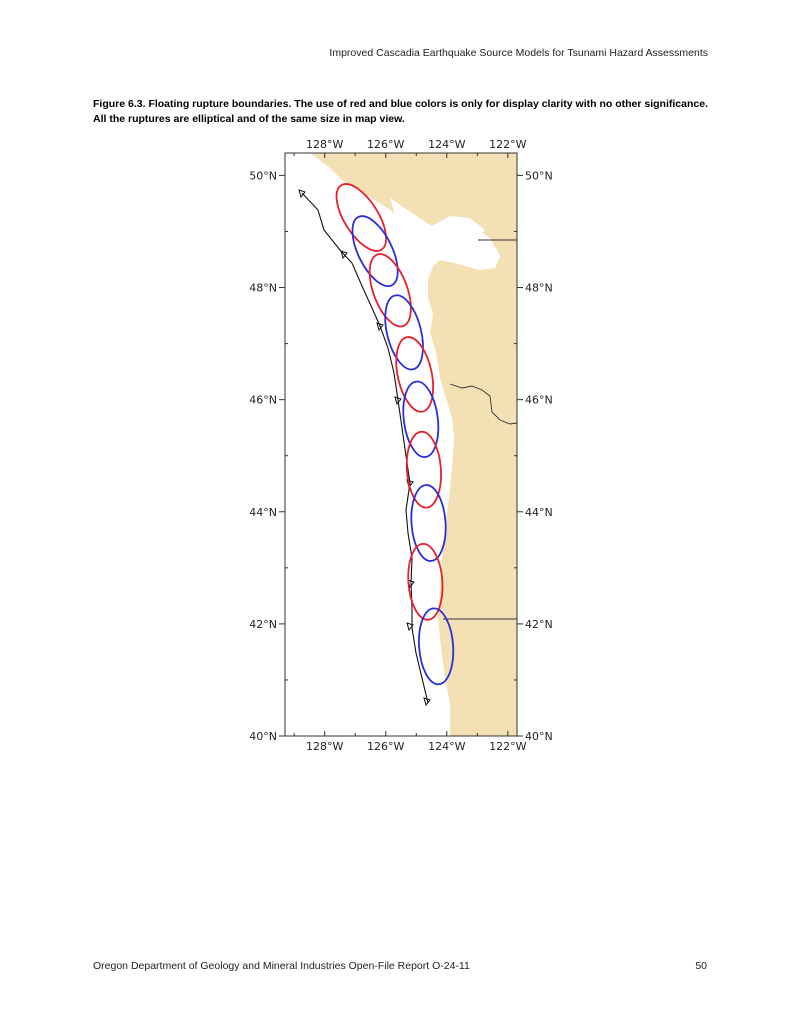 The image size is (800, 1035). What do you see at coordinates (701, 966) in the screenshot?
I see `page-number: 50` at bounding box center [701, 966].